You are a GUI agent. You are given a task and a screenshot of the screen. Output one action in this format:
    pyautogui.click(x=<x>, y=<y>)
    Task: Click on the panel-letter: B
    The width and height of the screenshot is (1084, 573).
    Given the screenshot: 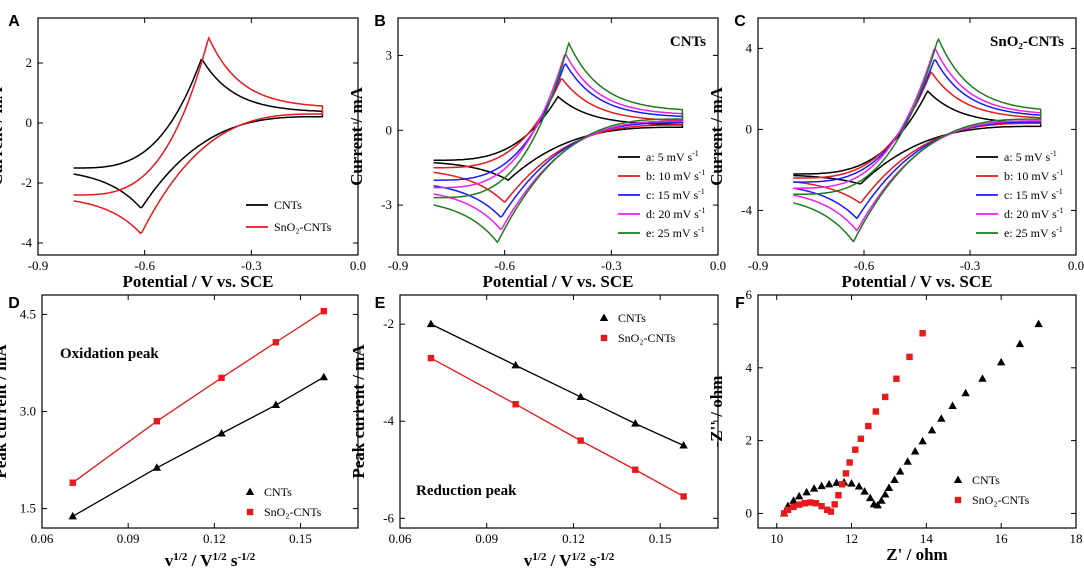 What is the action you would take?
    pyautogui.click(x=380, y=21)
    